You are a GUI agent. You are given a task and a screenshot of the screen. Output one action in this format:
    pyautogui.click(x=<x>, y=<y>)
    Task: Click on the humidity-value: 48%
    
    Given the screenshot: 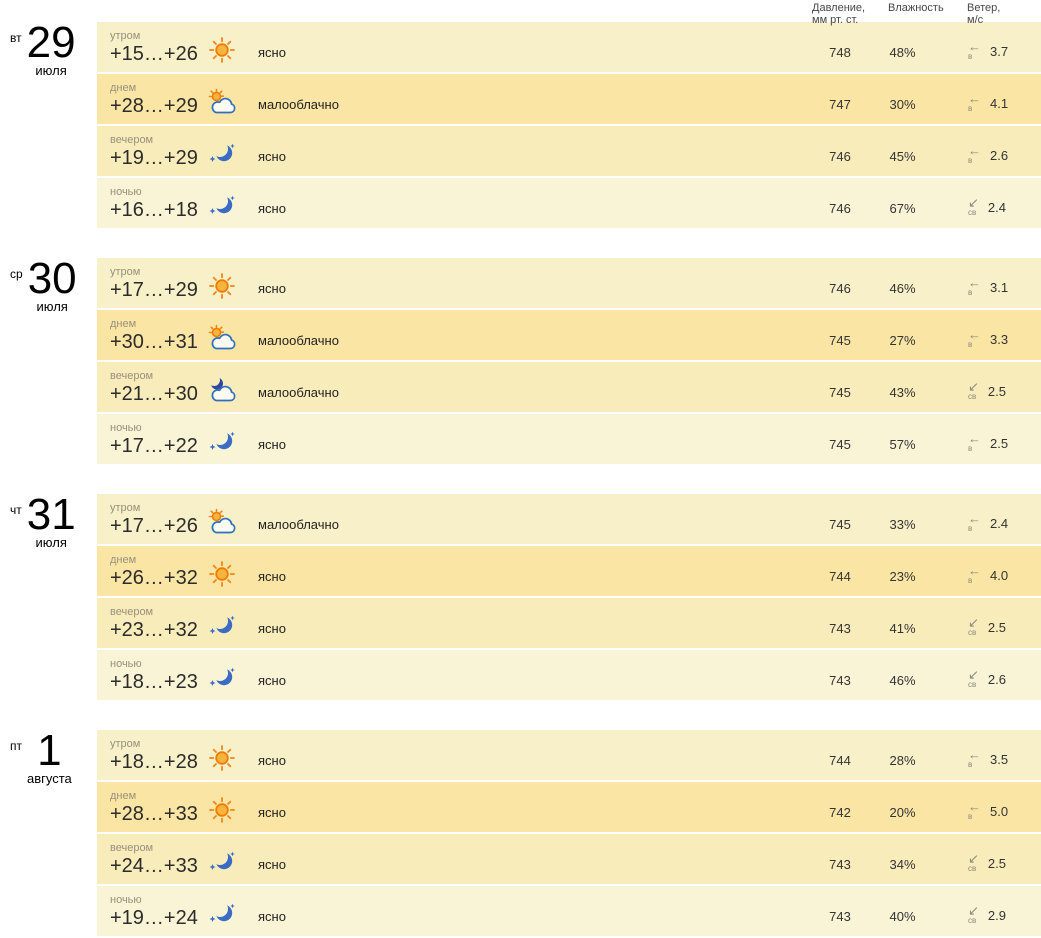 What is the action you would take?
    pyautogui.click(x=902, y=52)
    